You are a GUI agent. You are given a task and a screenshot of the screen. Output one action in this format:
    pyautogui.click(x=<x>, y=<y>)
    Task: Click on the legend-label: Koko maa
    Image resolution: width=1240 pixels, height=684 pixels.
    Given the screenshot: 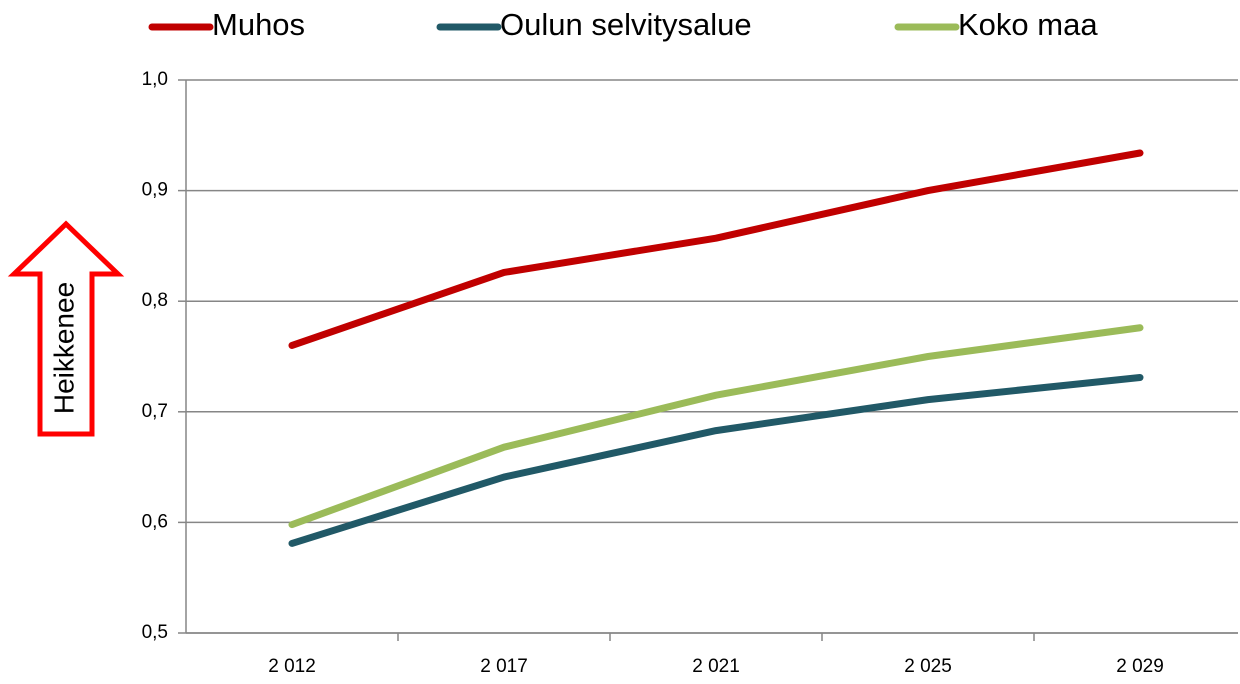 What is the action you would take?
    pyautogui.click(x=1028, y=24)
    